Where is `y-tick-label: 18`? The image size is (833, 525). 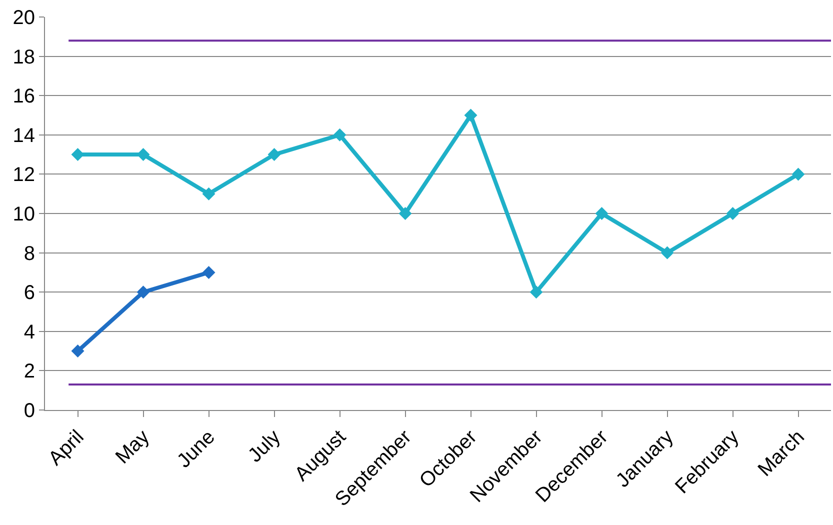 y-tick-label: 18 is located at coordinates (23, 57).